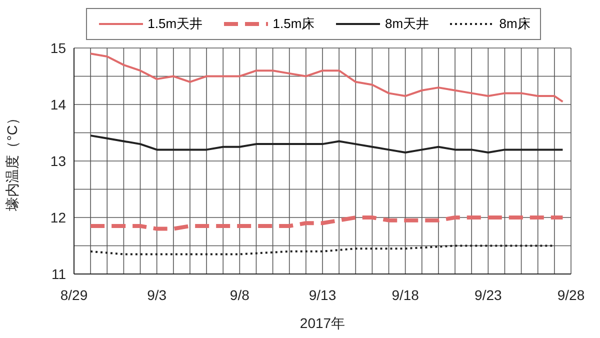 The height and width of the screenshot is (338, 600). I want to click on x-tick-label: 9/23, so click(488, 294).